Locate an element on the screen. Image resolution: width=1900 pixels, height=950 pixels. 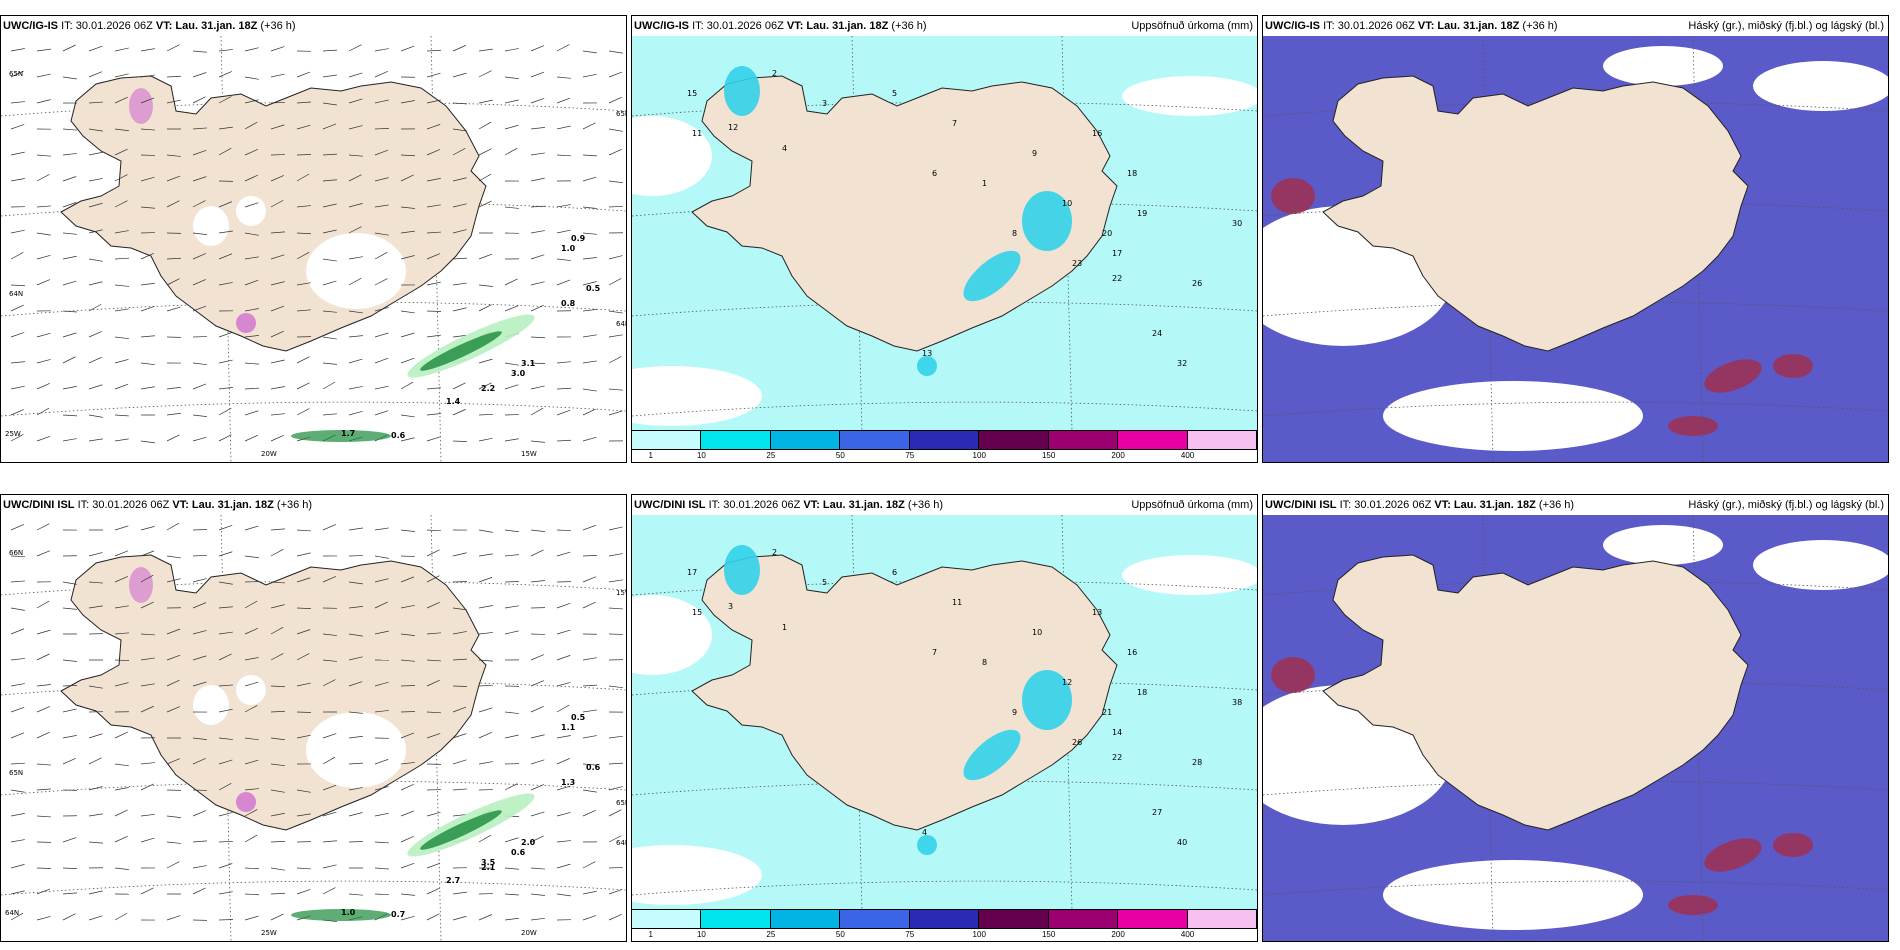
value-label: 18 is located at coordinates (1142, 692).